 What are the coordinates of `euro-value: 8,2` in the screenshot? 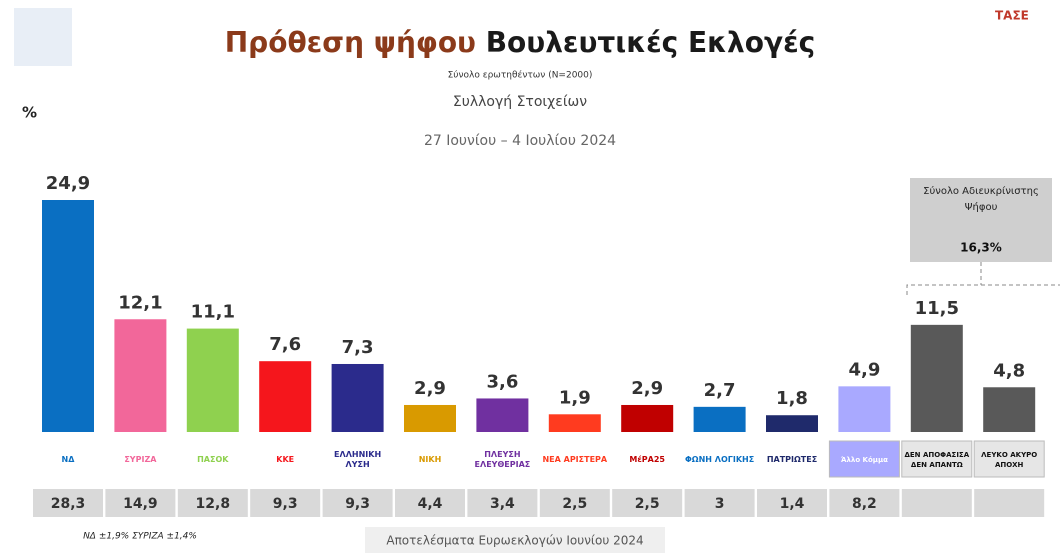 It's located at (864, 504).